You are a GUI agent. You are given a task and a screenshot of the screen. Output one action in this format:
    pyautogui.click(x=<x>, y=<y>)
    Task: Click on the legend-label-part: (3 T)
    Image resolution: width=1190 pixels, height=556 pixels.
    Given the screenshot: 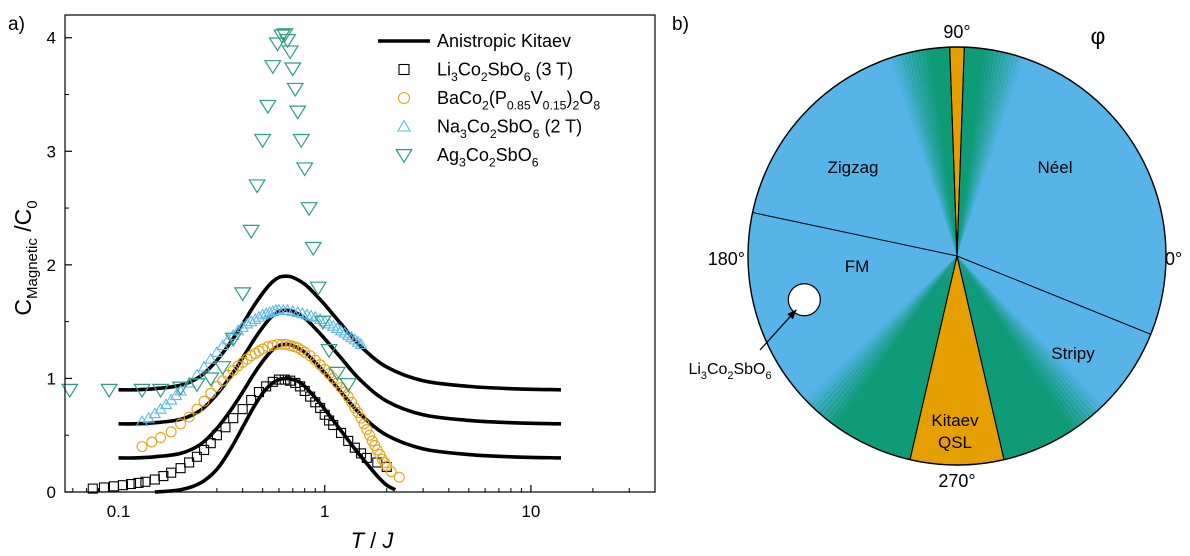 What is the action you would take?
    pyautogui.click(x=552, y=70)
    